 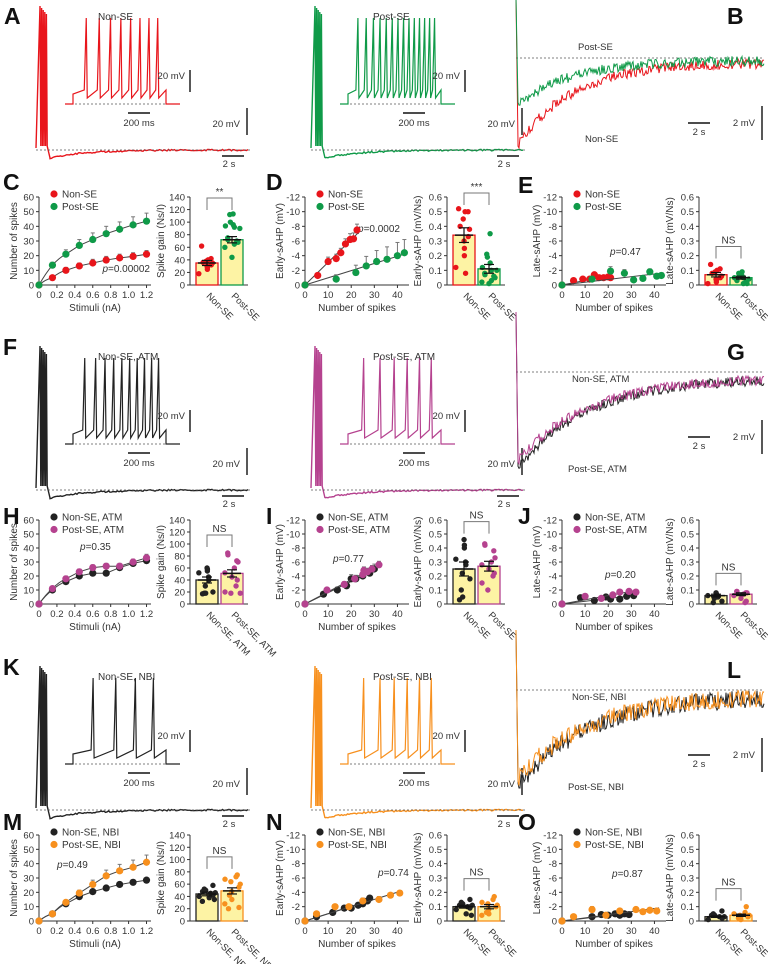 What do you see at coordinates (477, 187) in the screenshot?
I see `significance-label: ***` at bounding box center [477, 187].